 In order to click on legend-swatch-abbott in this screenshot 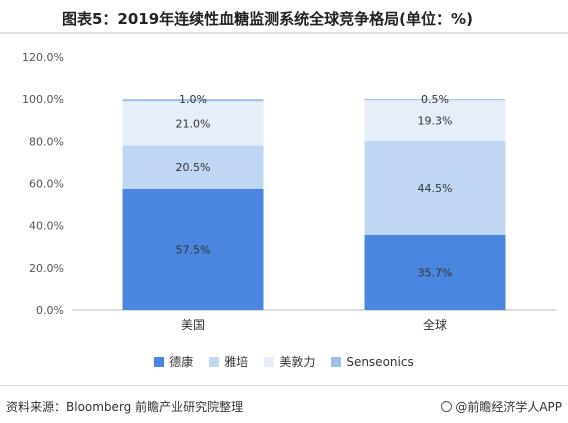, I will do `click(214, 361)`.